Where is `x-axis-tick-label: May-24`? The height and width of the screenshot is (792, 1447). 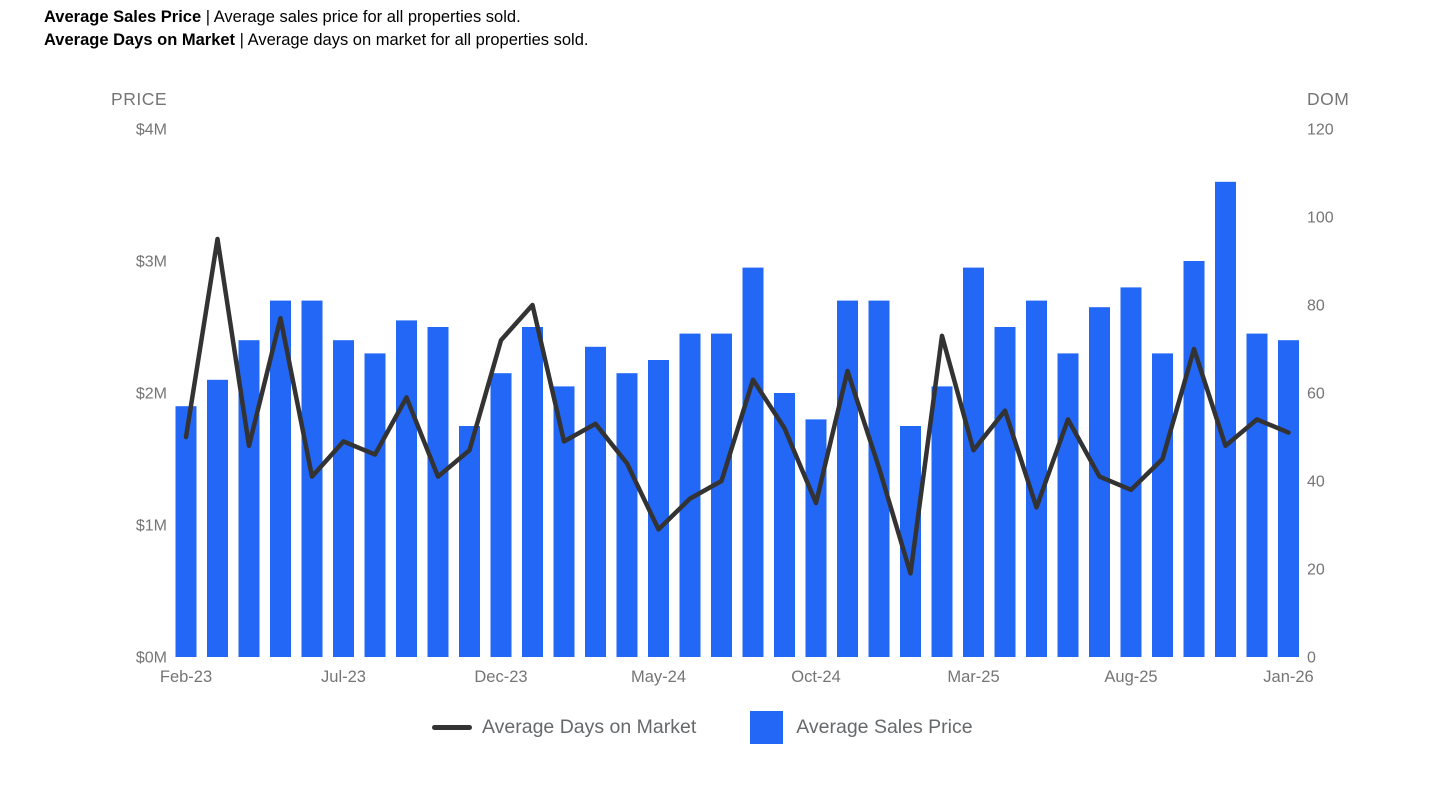
x-axis-tick-label: May-24 is located at coordinates (658, 677).